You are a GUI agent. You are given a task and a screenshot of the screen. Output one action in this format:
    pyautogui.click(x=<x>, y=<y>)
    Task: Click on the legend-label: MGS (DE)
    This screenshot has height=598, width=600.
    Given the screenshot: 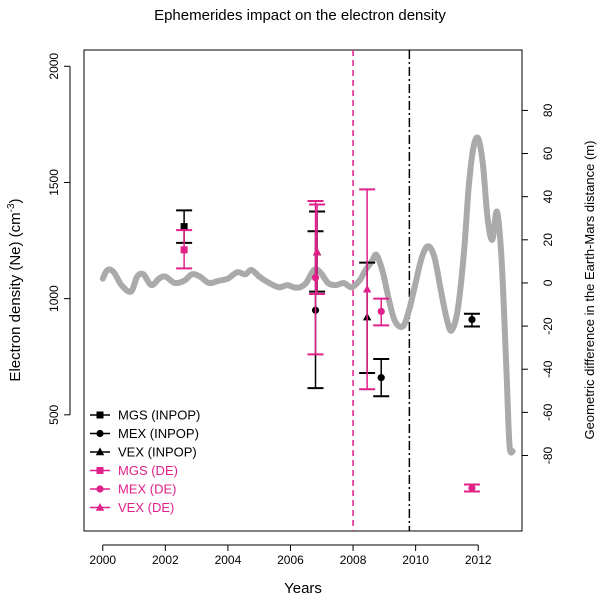 What is the action you would take?
    pyautogui.click(x=148, y=470)
    